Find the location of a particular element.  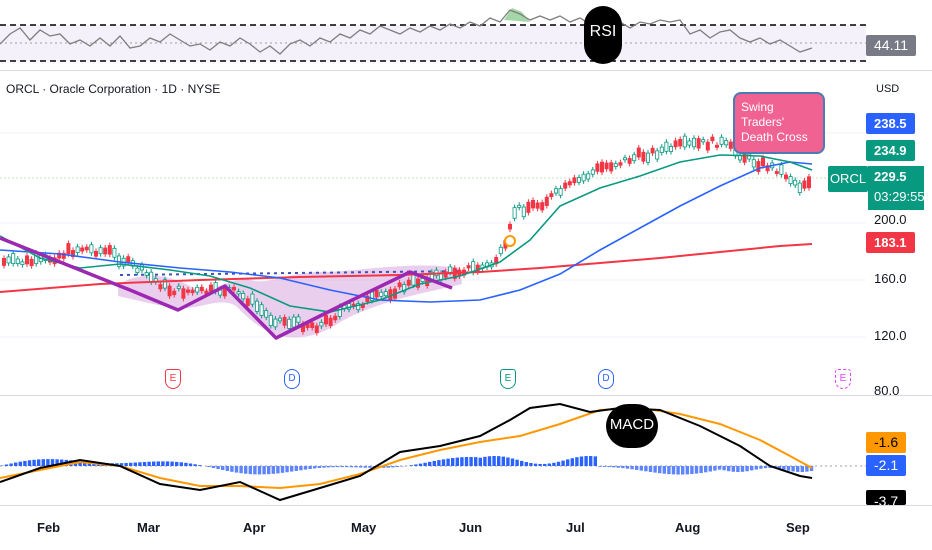

pane-separator is located at coordinates (466, 395).